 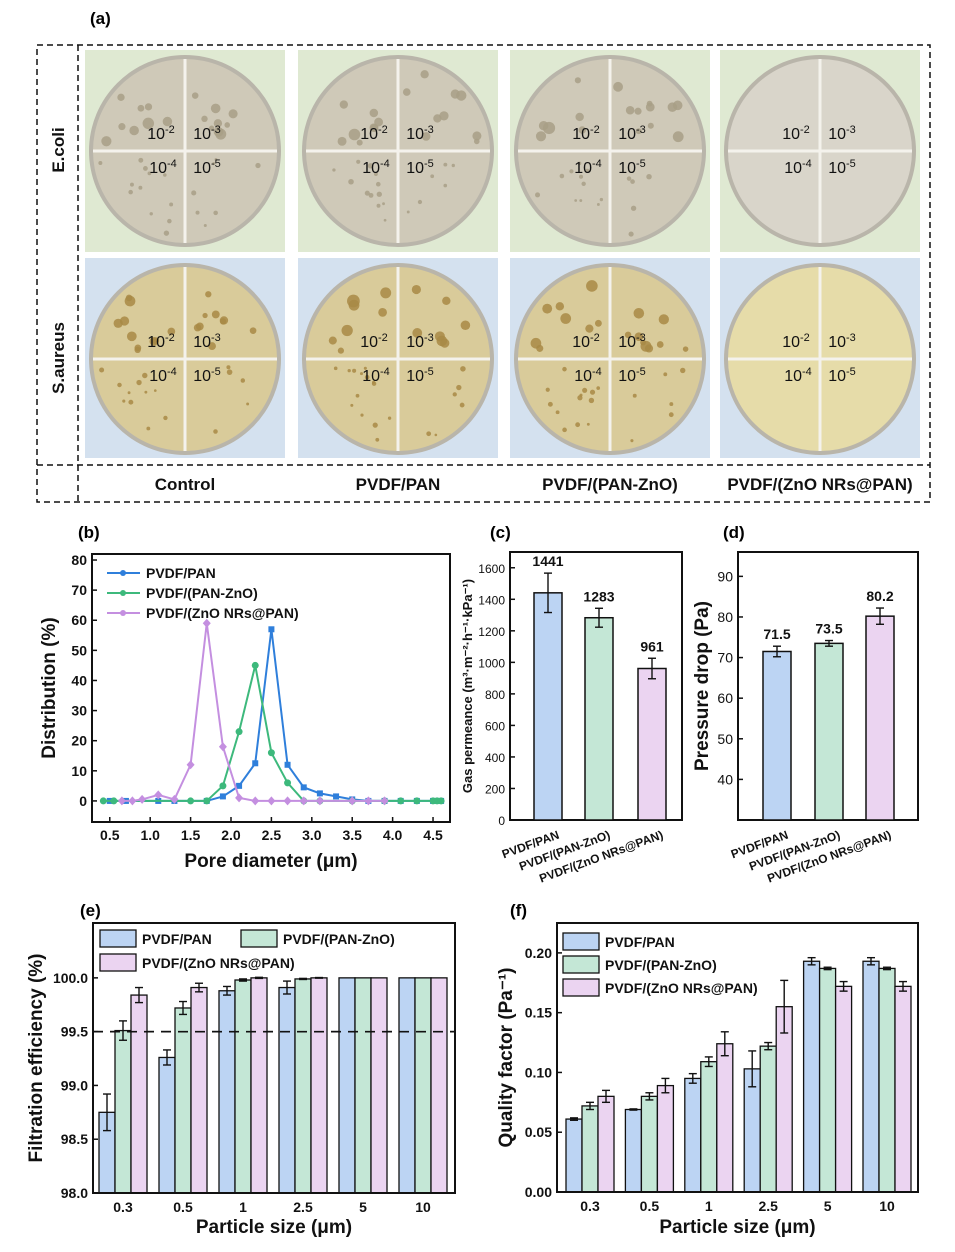 I want to click on column-label: PVDF/PAN, so click(x=398, y=484).